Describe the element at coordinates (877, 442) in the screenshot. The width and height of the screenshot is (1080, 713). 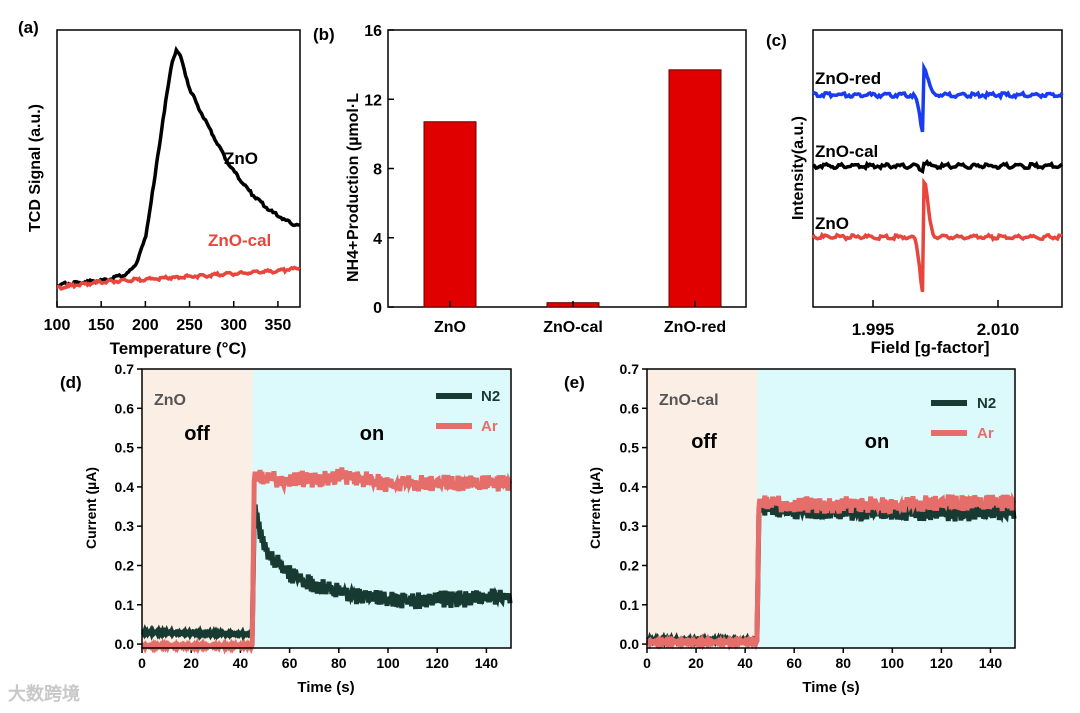
I see `panel-e-on-label: on` at that location.